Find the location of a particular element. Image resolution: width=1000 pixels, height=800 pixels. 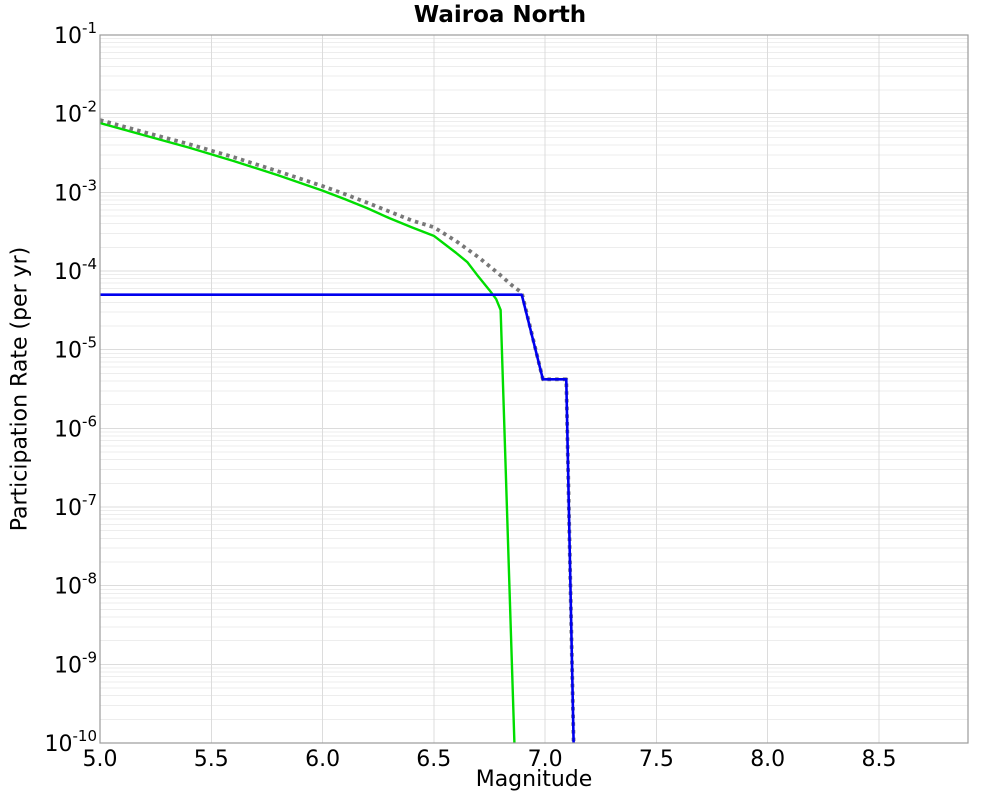

y-tick-label: 10⁻¹⁰ is located at coordinates (71, 742).